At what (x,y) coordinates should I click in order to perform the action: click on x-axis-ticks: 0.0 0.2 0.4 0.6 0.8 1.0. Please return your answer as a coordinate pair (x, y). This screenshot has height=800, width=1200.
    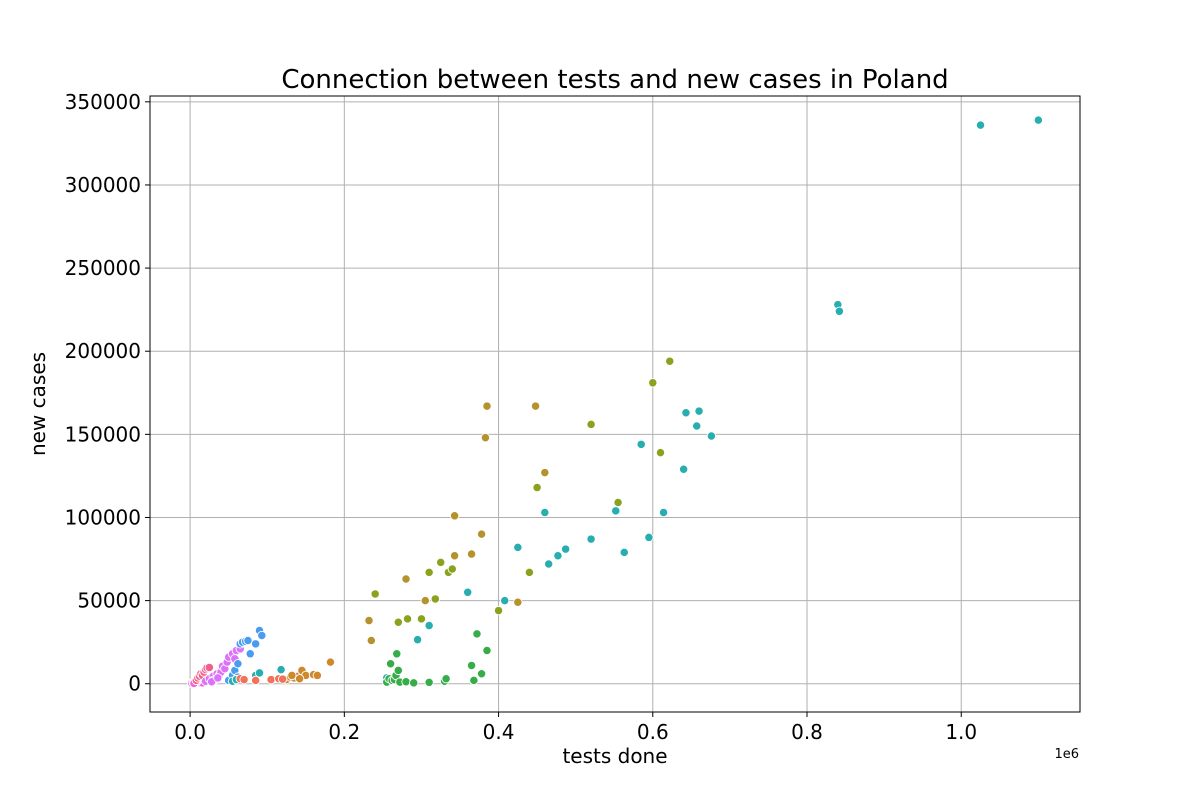
    Looking at the image, I should click on (575, 728).